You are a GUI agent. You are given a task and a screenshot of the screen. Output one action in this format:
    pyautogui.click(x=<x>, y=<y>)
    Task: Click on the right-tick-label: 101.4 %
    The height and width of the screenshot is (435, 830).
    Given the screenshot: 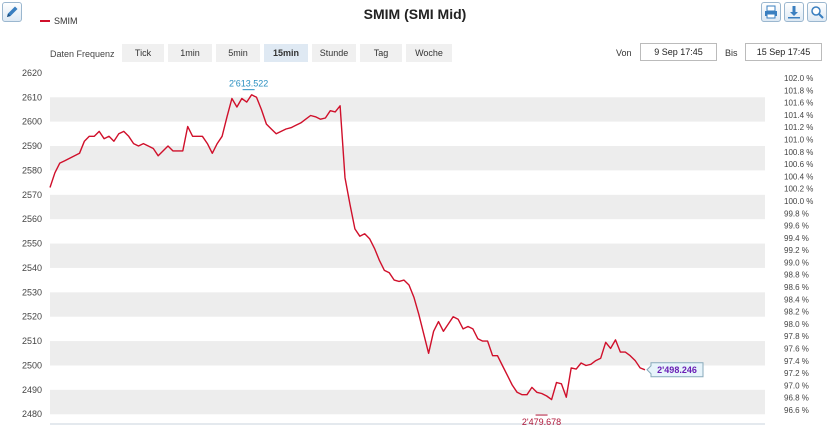 What is the action you would take?
    pyautogui.click(x=798, y=115)
    